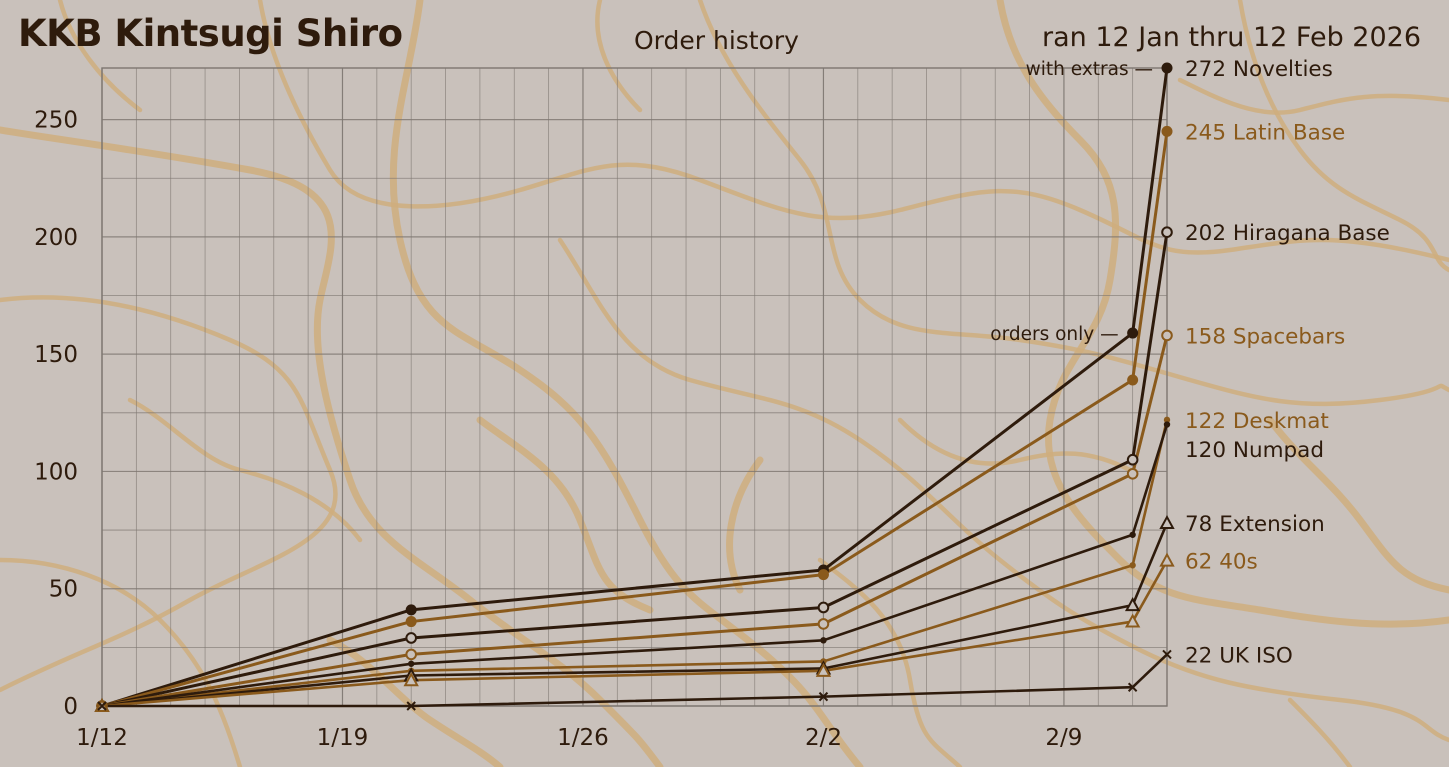 This screenshot has width=1449, height=767. Describe the element at coordinates (583, 738) in the screenshot. I see `x-tick-label: 1/26` at that location.